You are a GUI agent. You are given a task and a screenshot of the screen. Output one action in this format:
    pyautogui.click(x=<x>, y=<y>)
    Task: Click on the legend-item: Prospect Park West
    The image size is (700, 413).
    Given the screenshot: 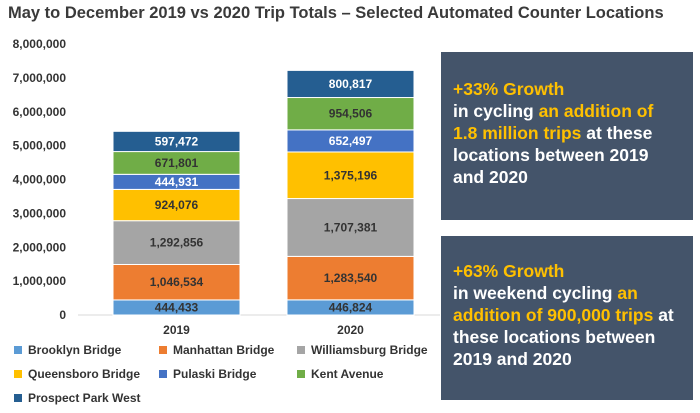 What is the action you would take?
    pyautogui.click(x=77, y=398)
    